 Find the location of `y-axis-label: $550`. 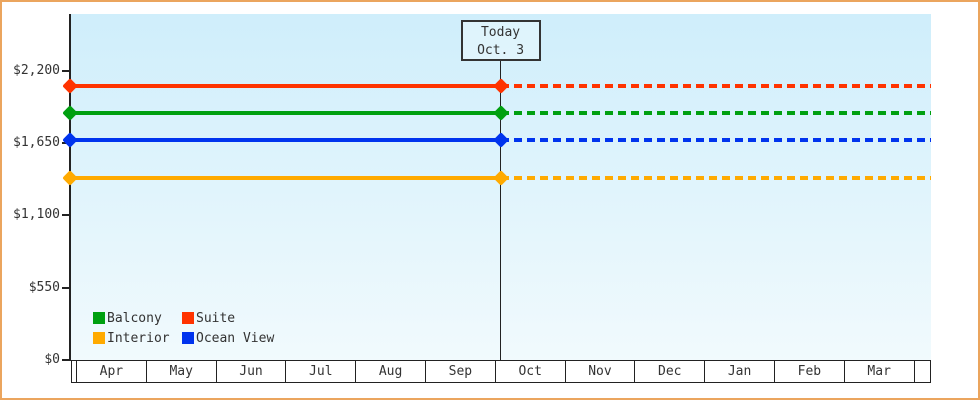

y-axis-label: $550 is located at coordinates (44, 287).